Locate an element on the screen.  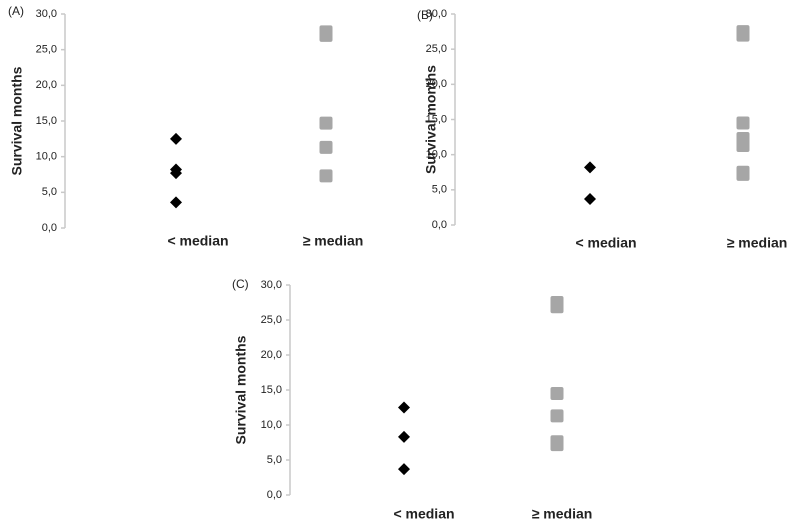
panel-label: (A) is located at coordinates (16, 11).